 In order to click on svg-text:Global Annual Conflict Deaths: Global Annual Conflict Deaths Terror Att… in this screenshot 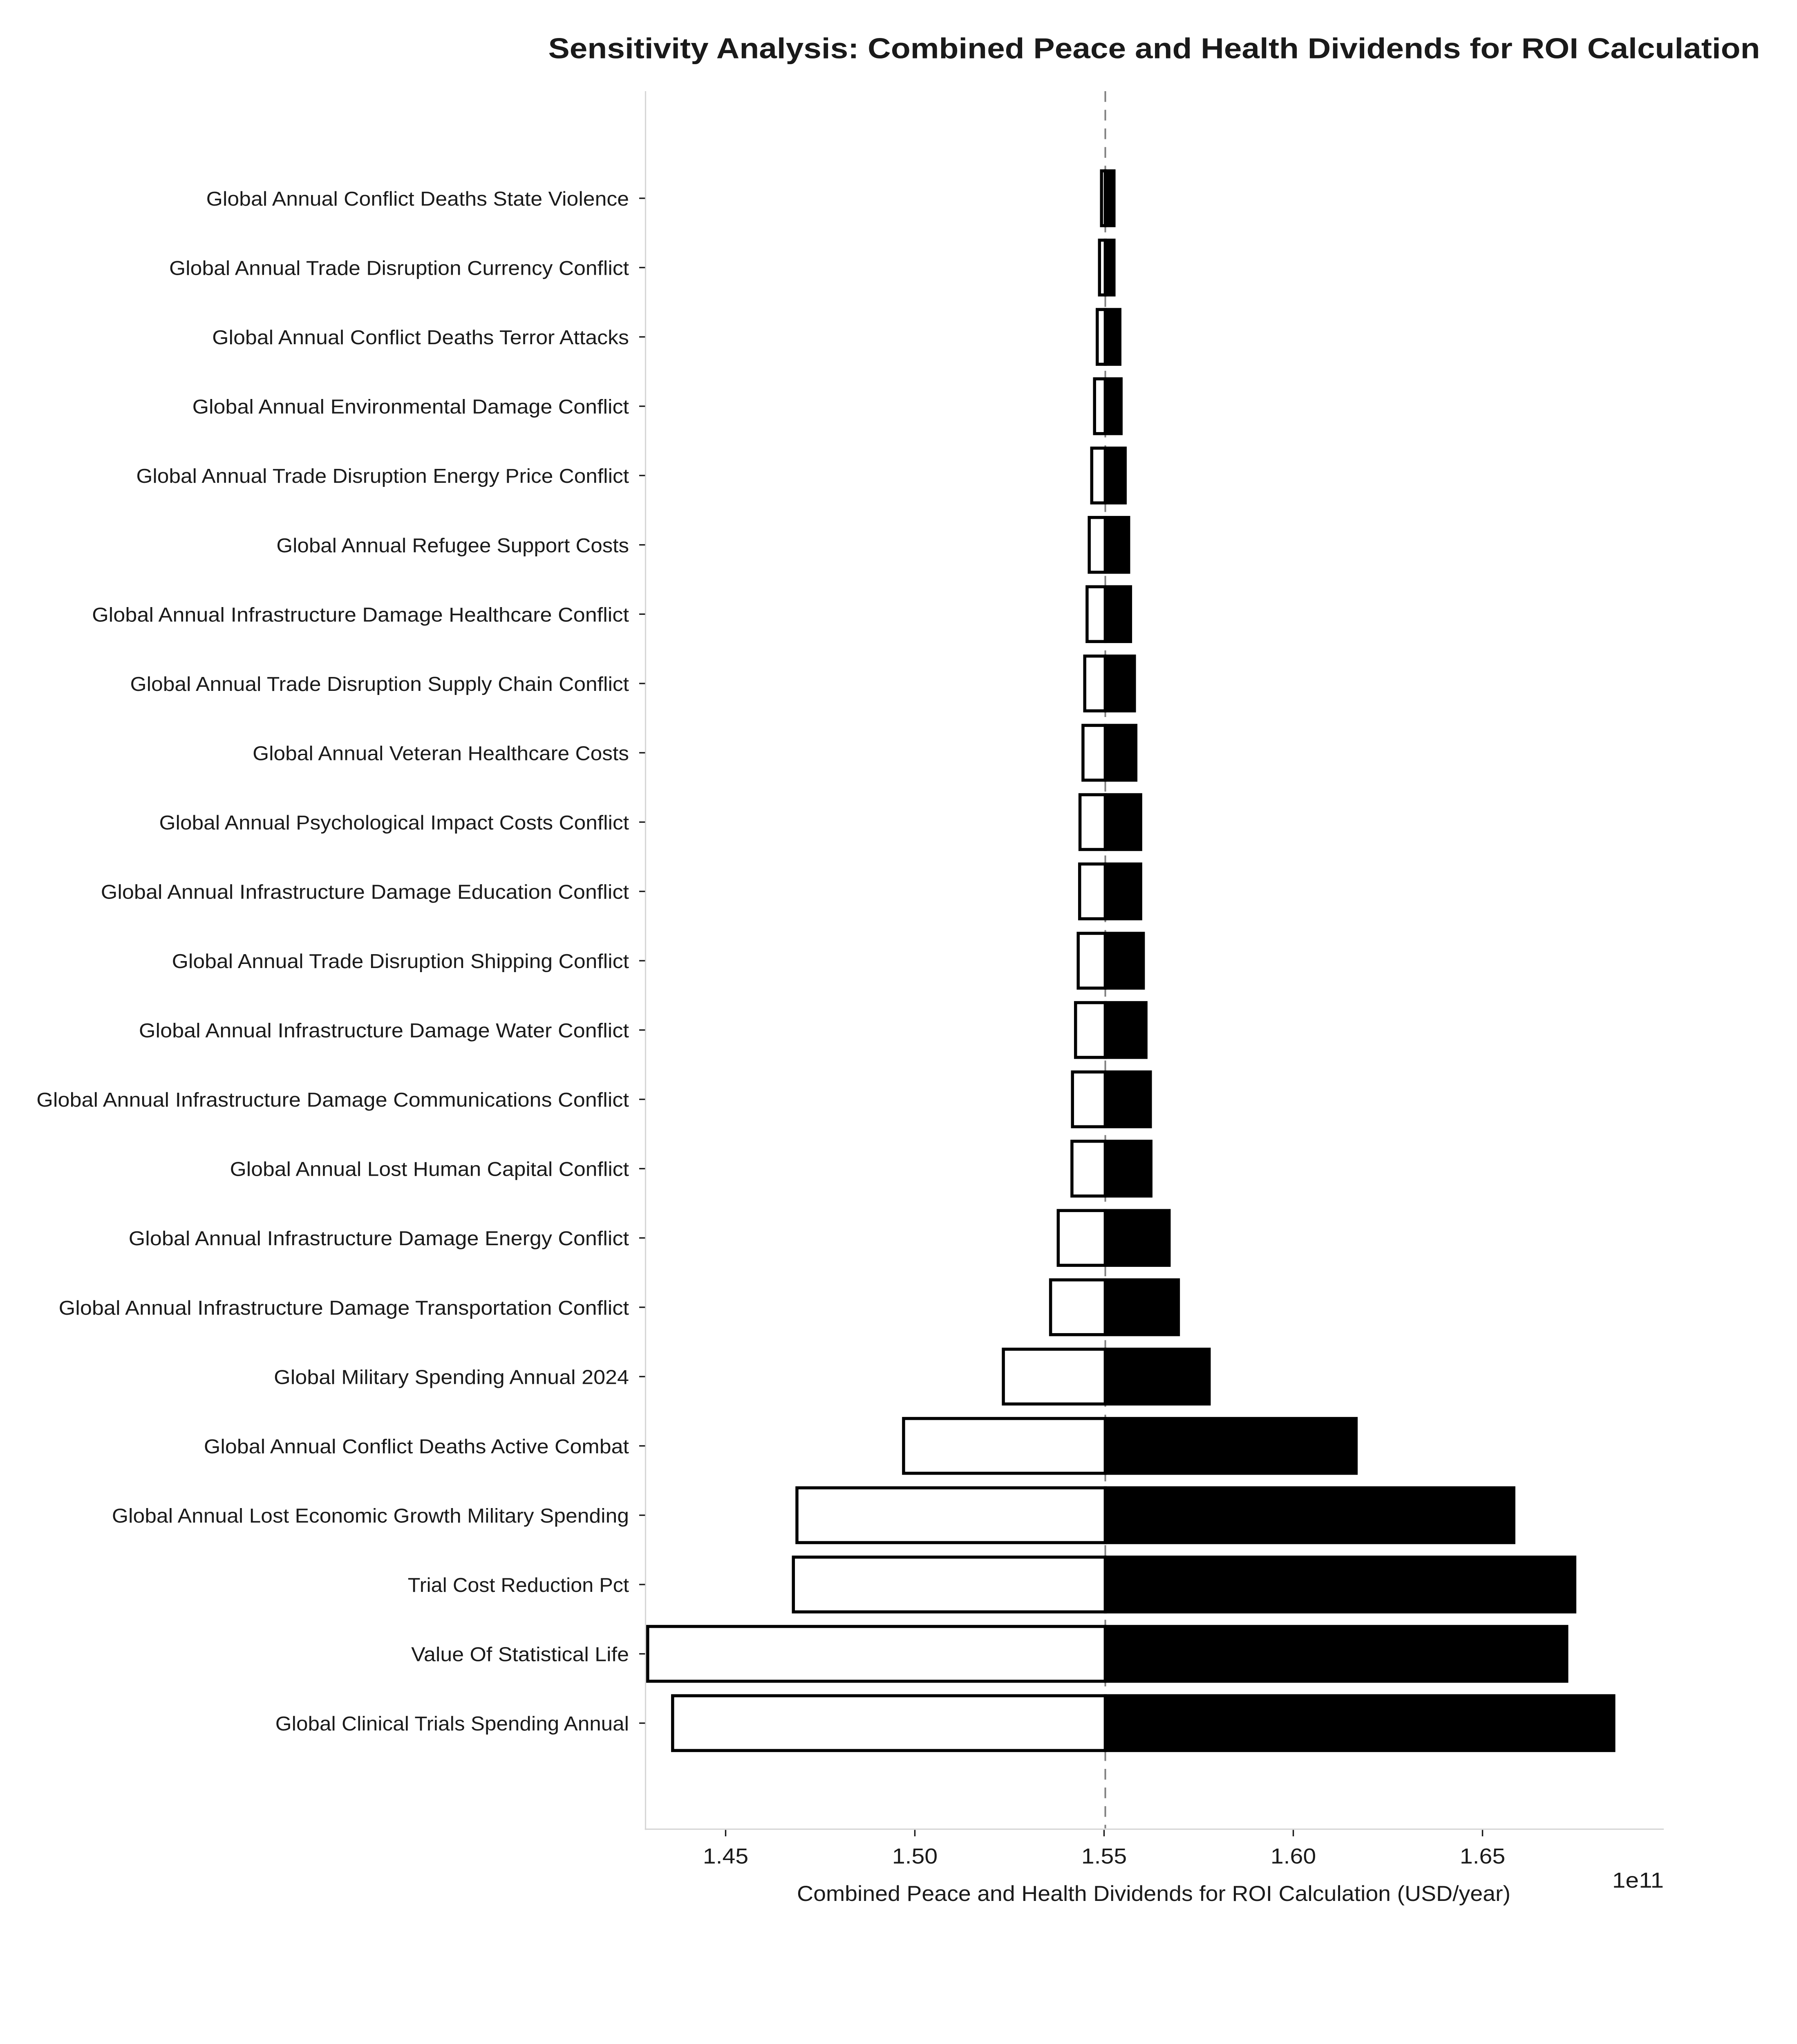, I will do `click(420, 338)`.